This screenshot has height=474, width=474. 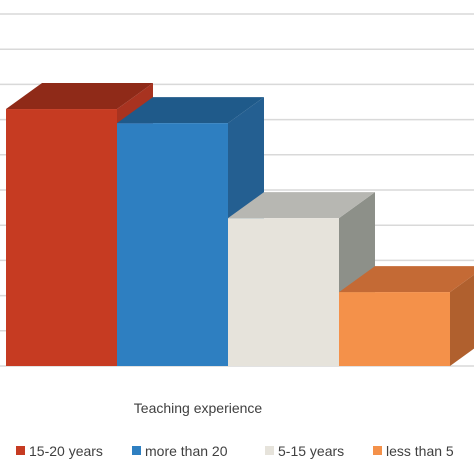 I want to click on bar-side, so click(x=462, y=320).